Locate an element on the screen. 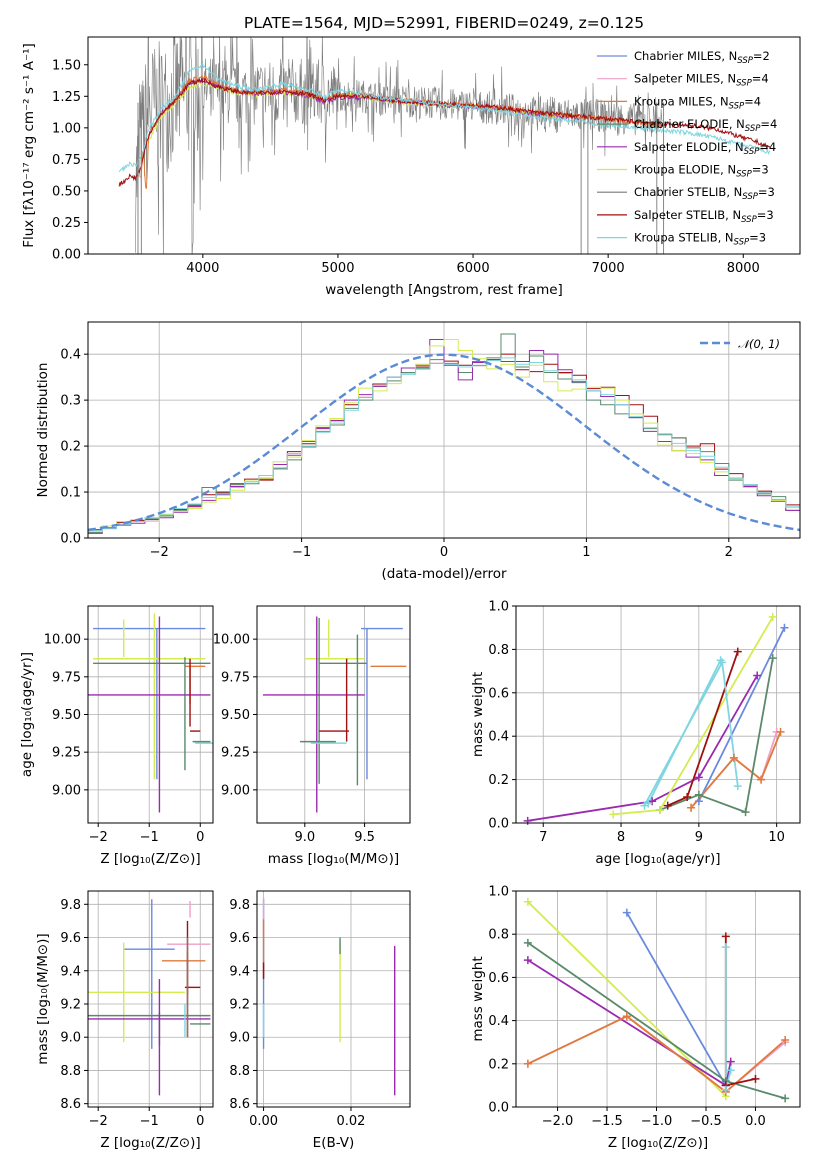 This screenshot has height=1170, width=819. weight_vs_age-frame is located at coordinates (658, 714).